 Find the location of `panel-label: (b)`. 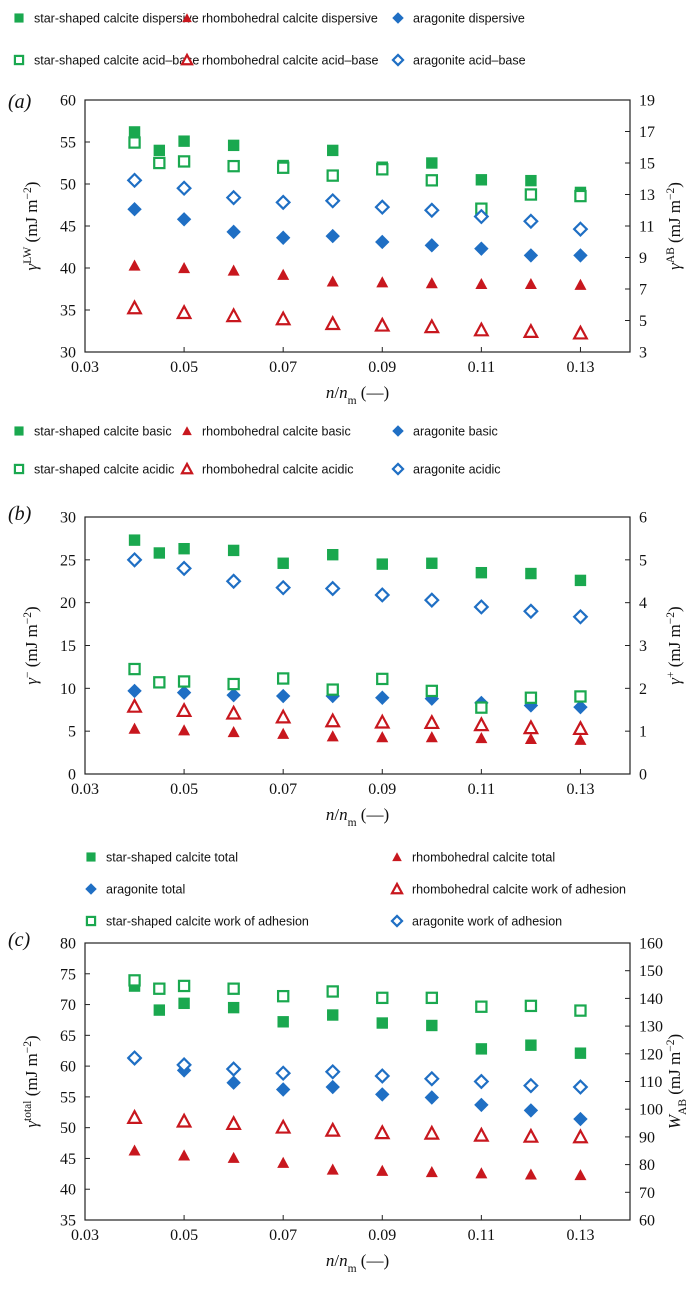

panel-label: (b) is located at coordinates (20, 514).